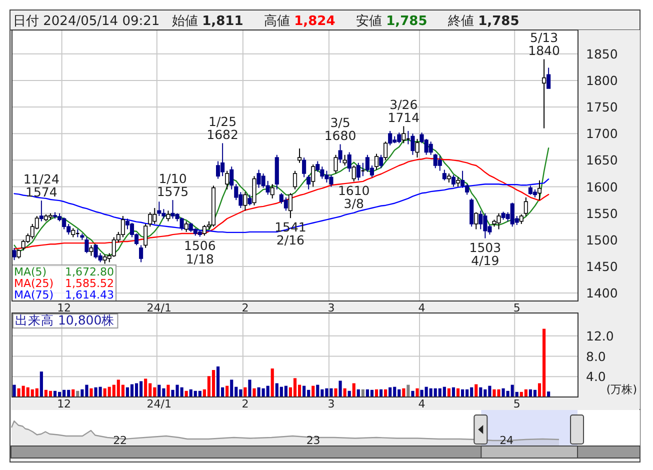  I want to click on x-tick-label: 3, so click(331, 308).